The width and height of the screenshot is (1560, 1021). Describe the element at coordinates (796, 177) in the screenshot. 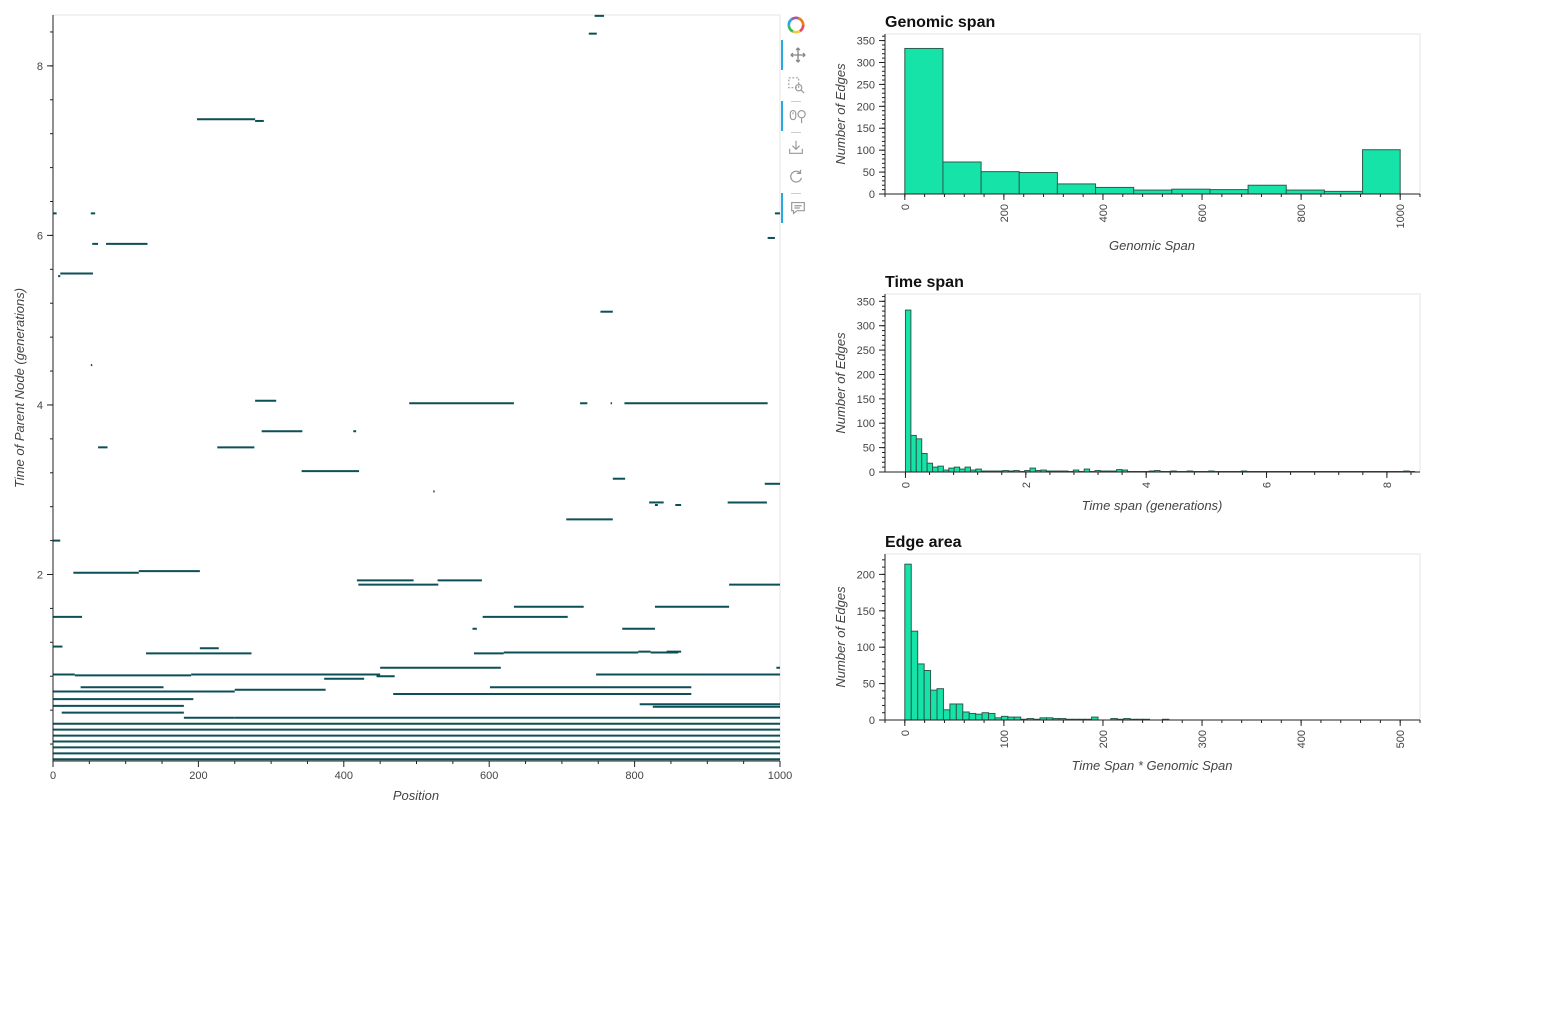

I see `reset-icon` at that location.